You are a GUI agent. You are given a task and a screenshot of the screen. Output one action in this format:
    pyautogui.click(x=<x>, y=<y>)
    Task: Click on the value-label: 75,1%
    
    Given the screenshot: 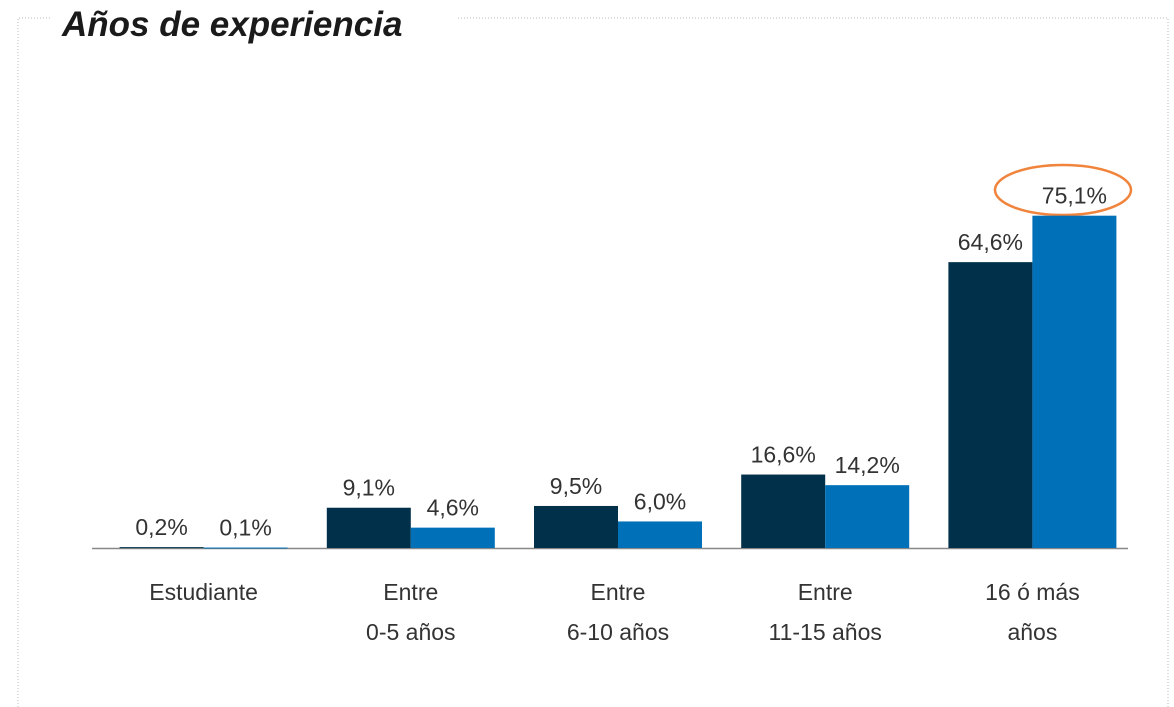 What is the action you would take?
    pyautogui.click(x=1074, y=196)
    